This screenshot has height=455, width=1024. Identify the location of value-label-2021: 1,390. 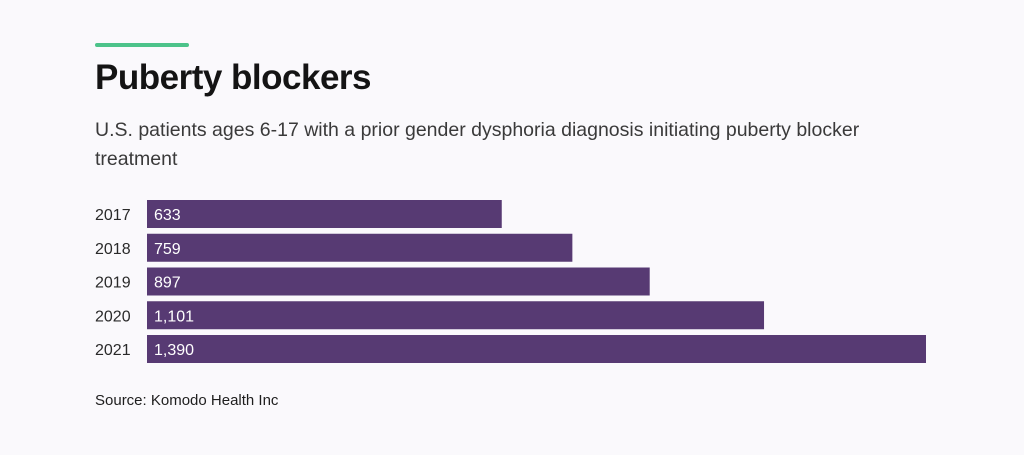
(174, 350).